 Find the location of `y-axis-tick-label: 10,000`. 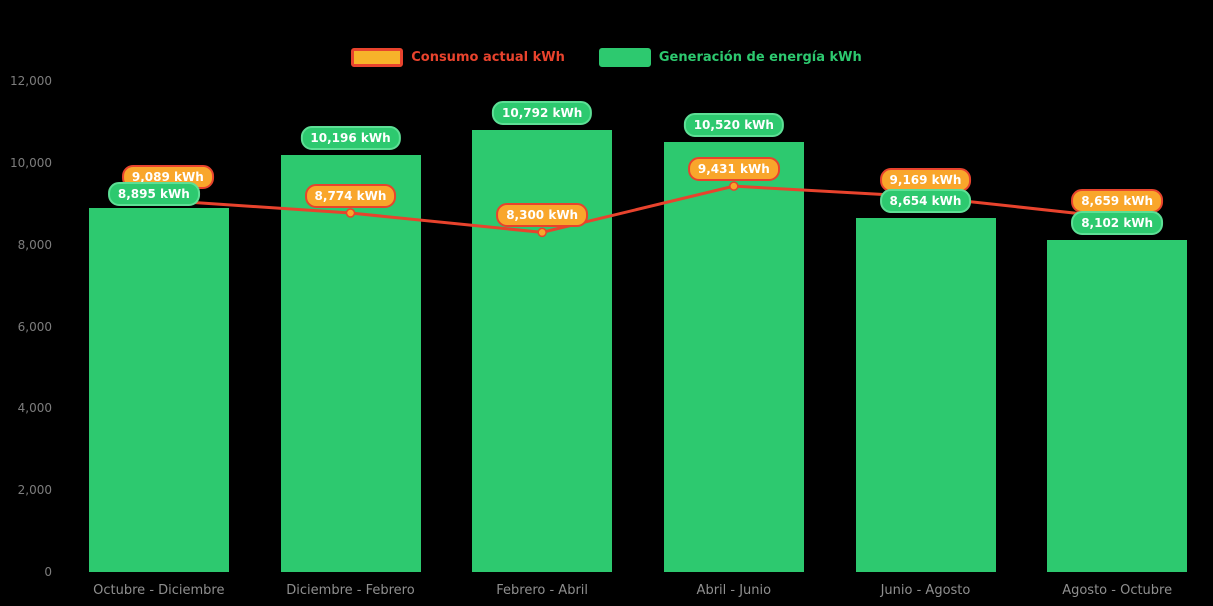

y-axis-tick-label: 10,000 is located at coordinates (31, 162).